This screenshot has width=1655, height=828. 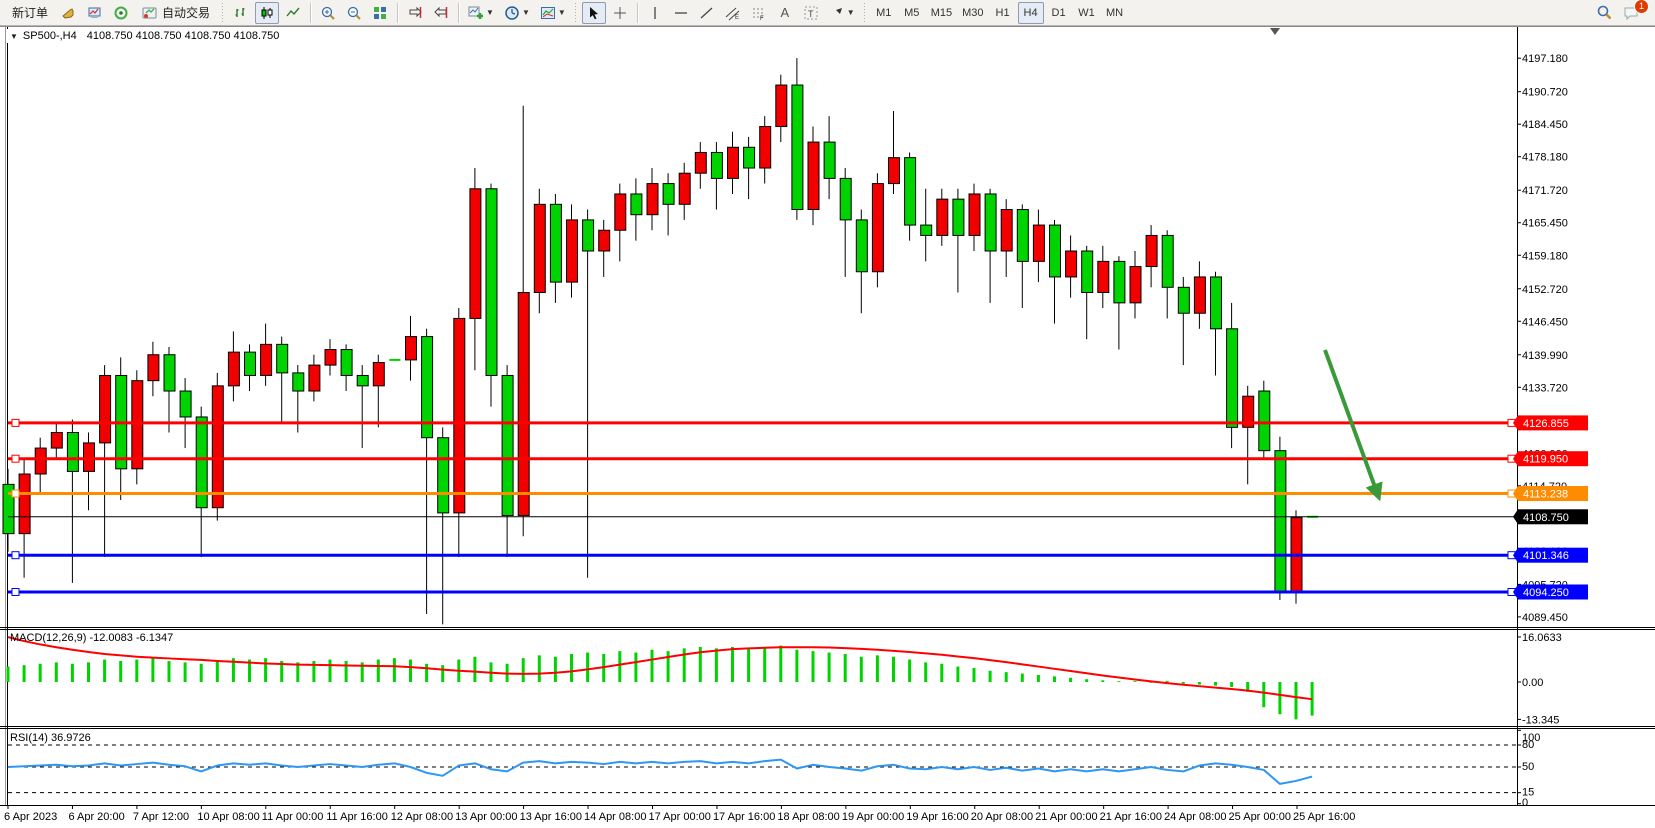 What do you see at coordinates (267, 12) in the screenshot?
I see `candlestick-mode-button` at bounding box center [267, 12].